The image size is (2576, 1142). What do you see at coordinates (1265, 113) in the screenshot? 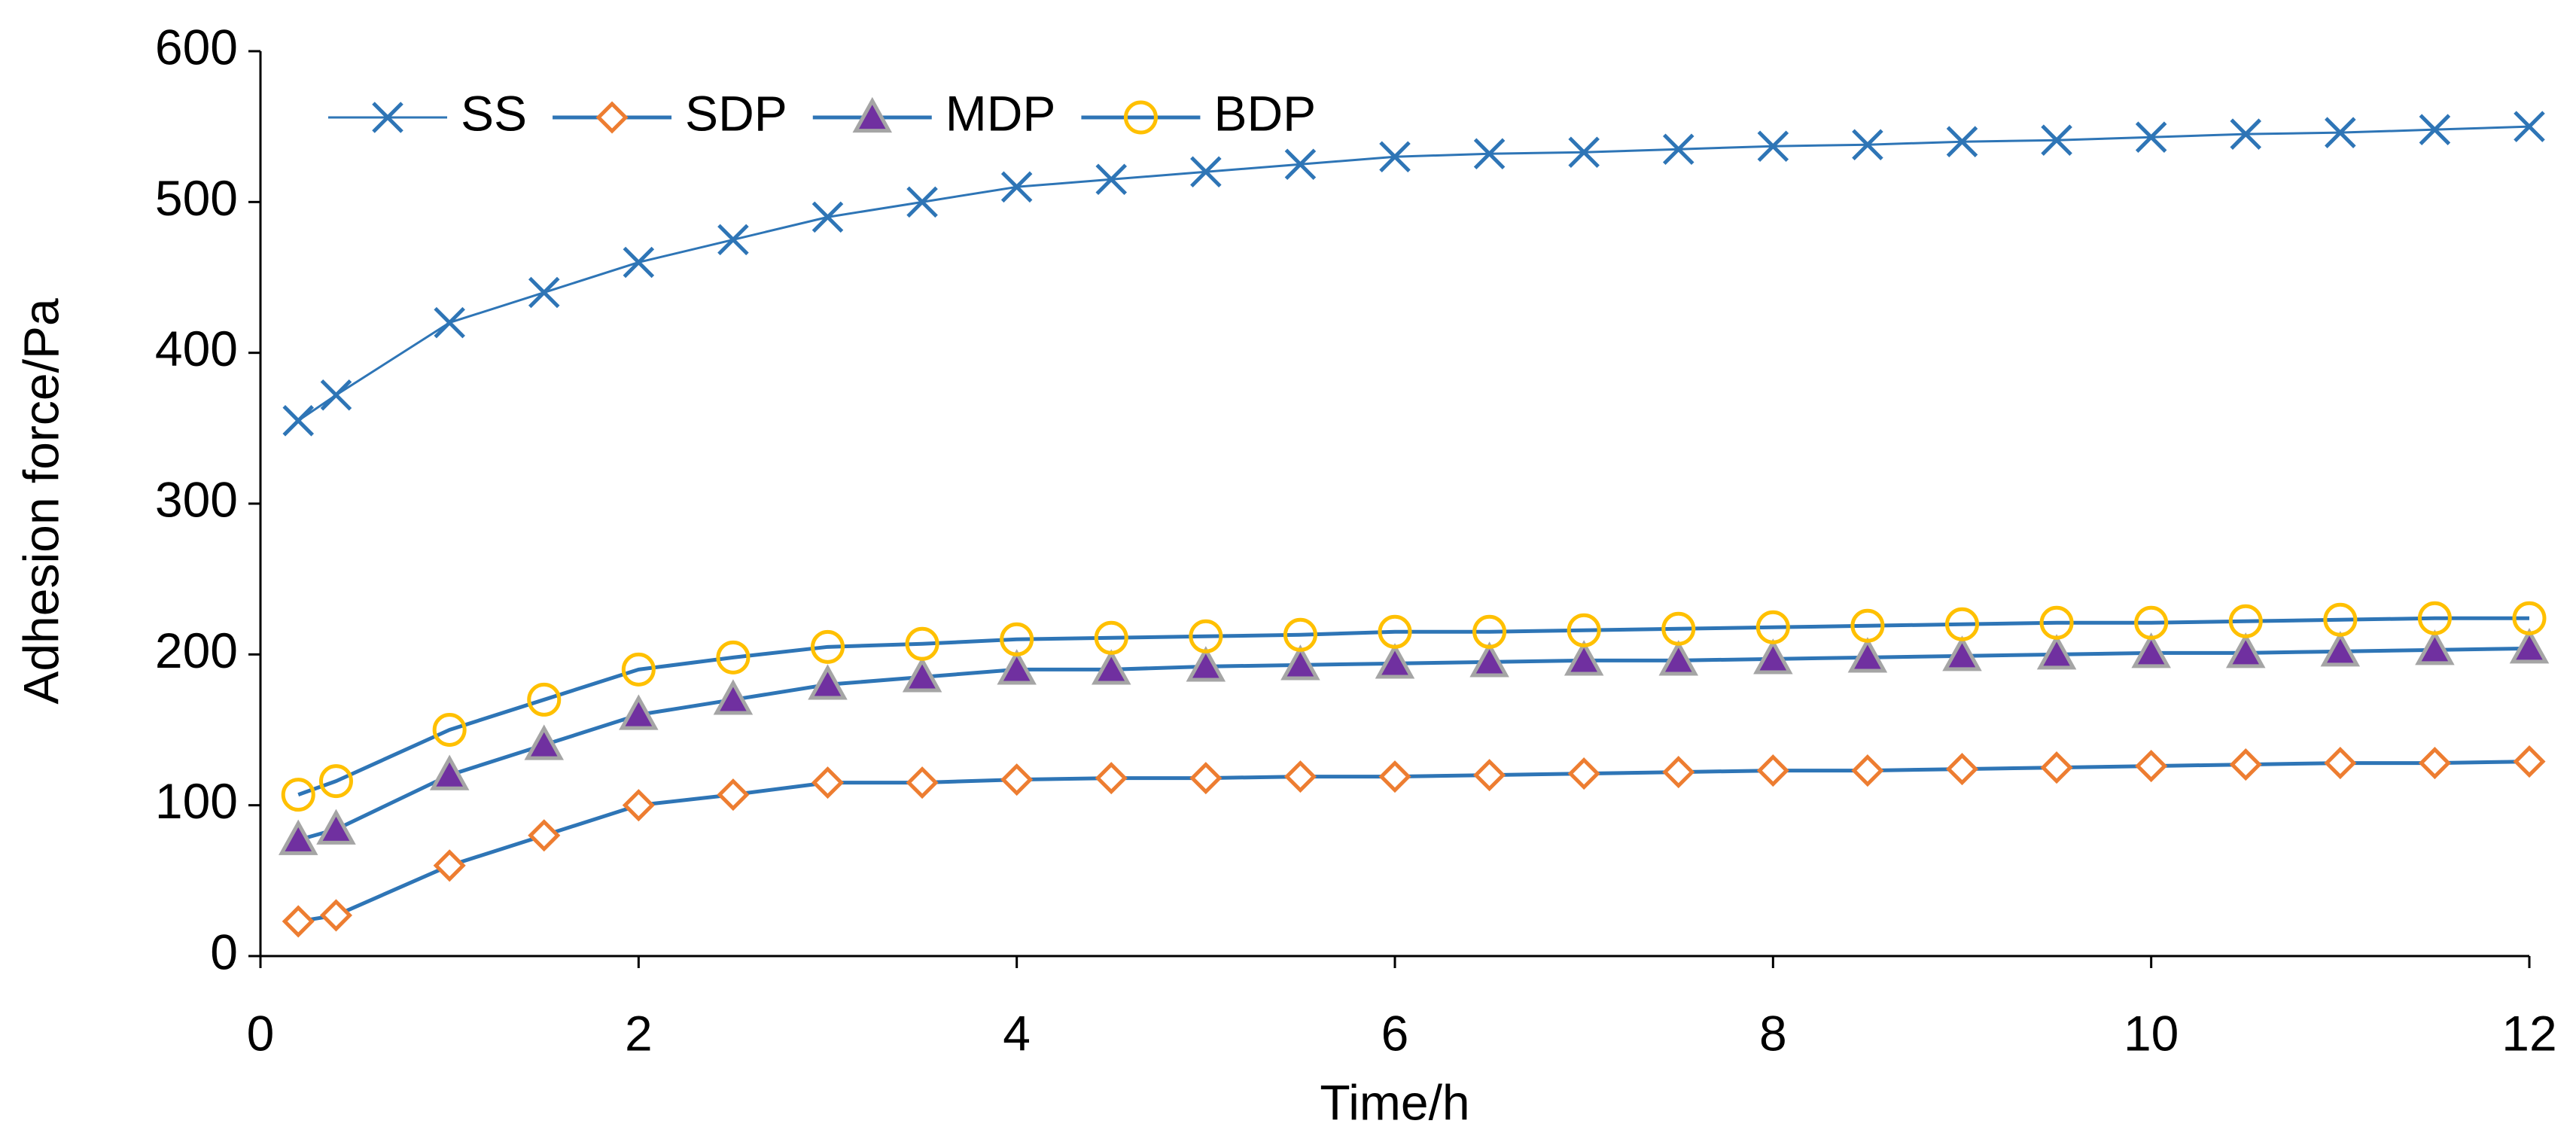
I see `legend-label: BDP` at bounding box center [1265, 113].